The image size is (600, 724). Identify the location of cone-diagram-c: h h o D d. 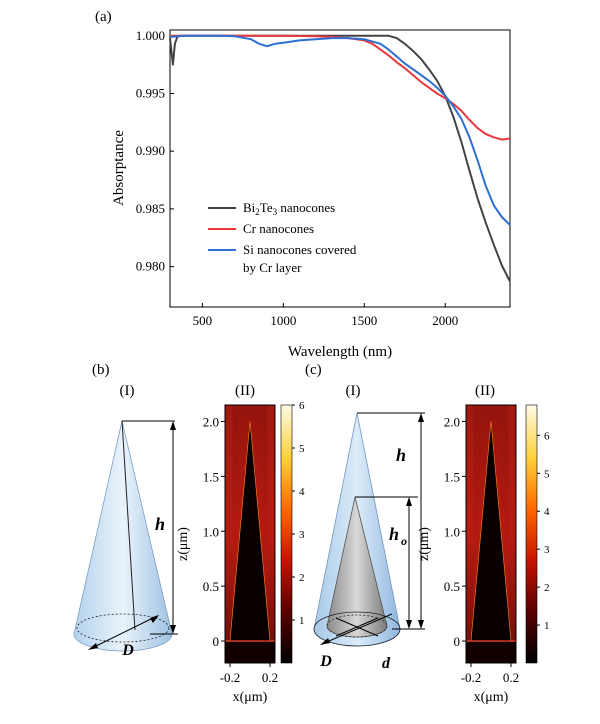
(369, 542).